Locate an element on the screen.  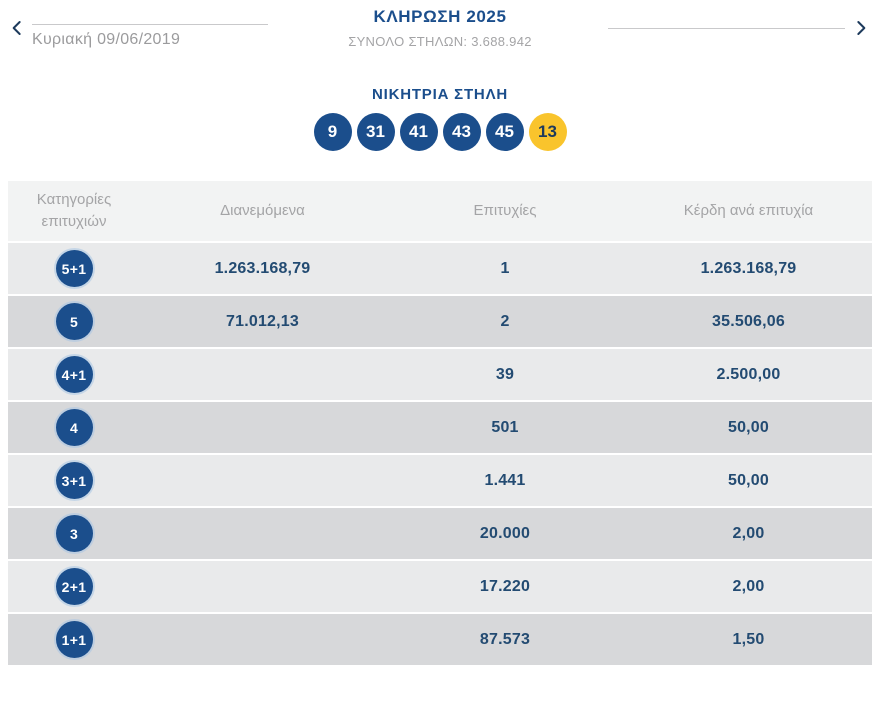
prev-draw-button is located at coordinates (17, 29).